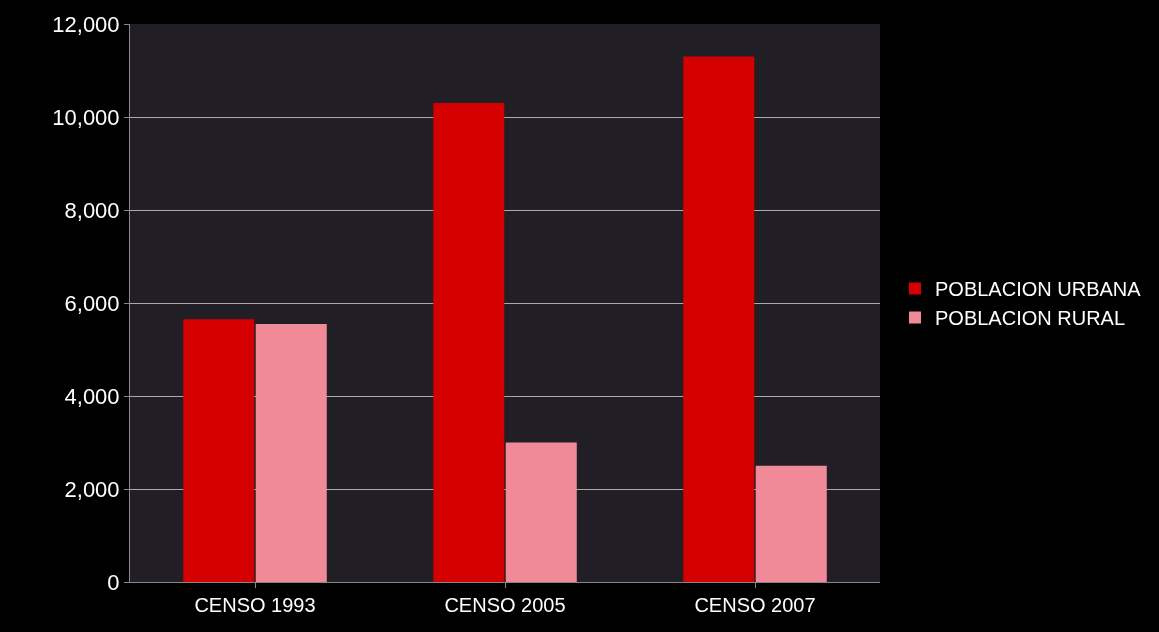  I want to click on x-tick-label: CENSO 1993, so click(255, 605).